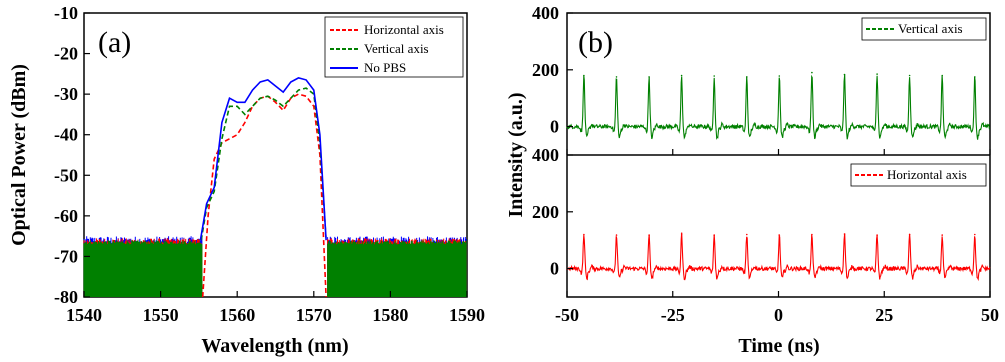  Describe the element at coordinates (314, 315) in the screenshot. I see `x-tick-label: 1570` at that location.